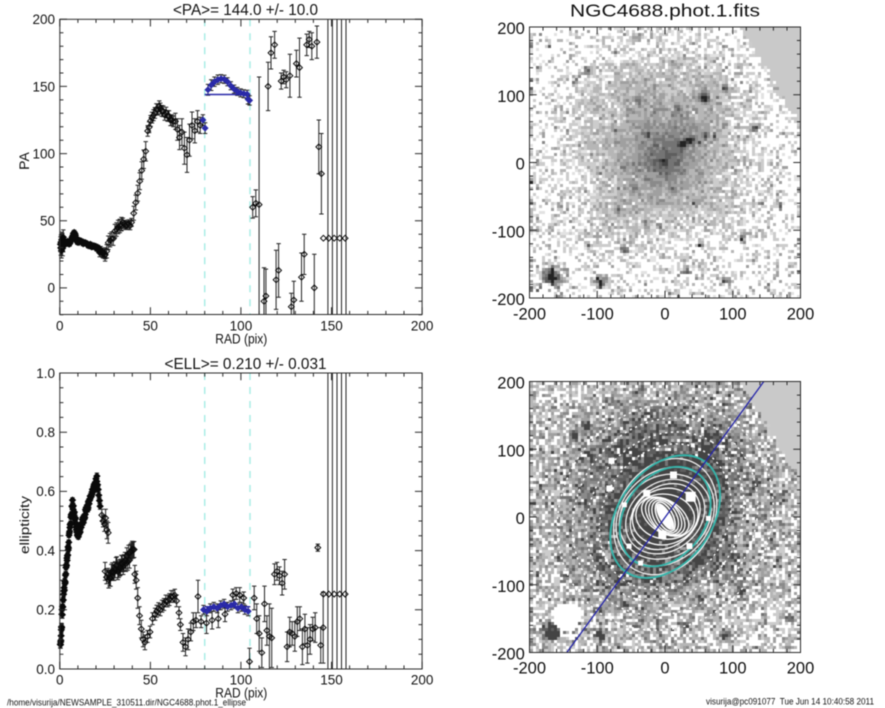 This screenshot has width=885, height=708. I want to click on svg-text: 1.0, so click(45, 373).